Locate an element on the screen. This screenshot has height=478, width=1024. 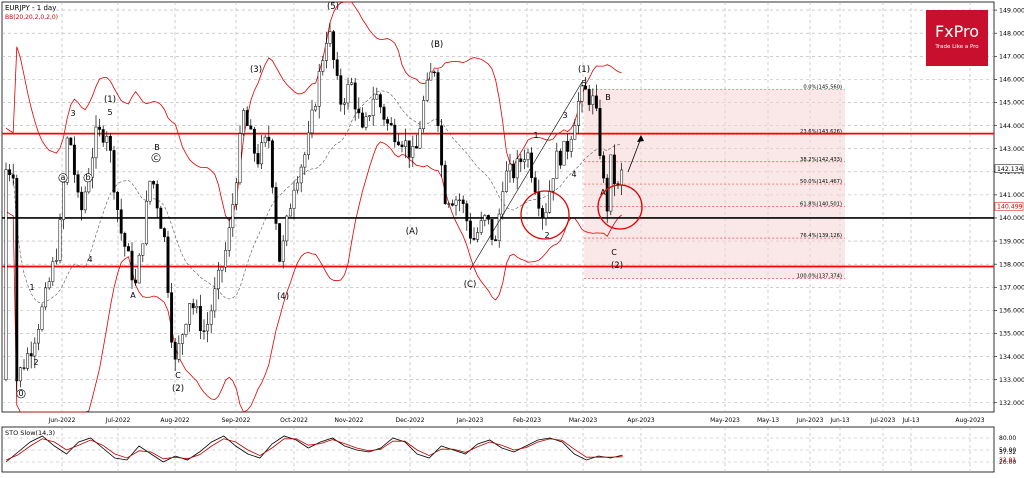
elliott-wave-label: 1 is located at coordinates (535, 135).